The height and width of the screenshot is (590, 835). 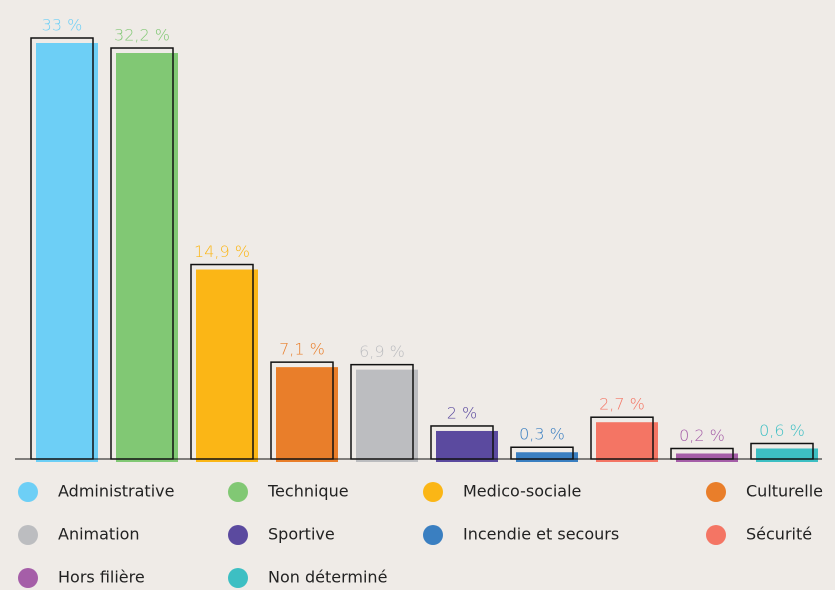 What do you see at coordinates (222, 251) in the screenshot?
I see `value-label: 14,9 %` at bounding box center [222, 251].